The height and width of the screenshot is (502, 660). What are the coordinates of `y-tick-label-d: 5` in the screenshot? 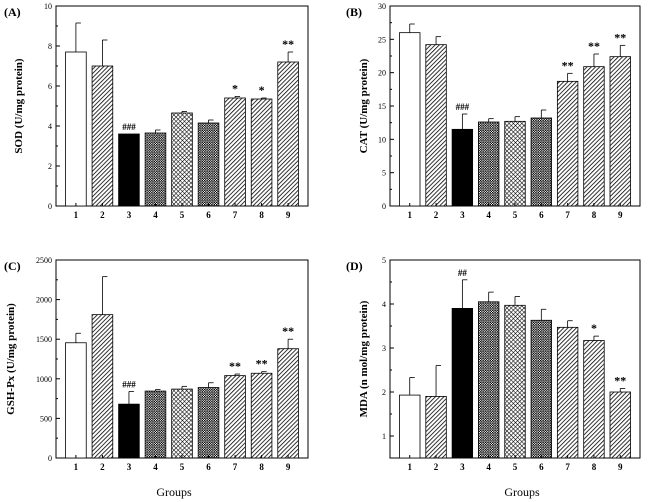 It's located at (384, 260).